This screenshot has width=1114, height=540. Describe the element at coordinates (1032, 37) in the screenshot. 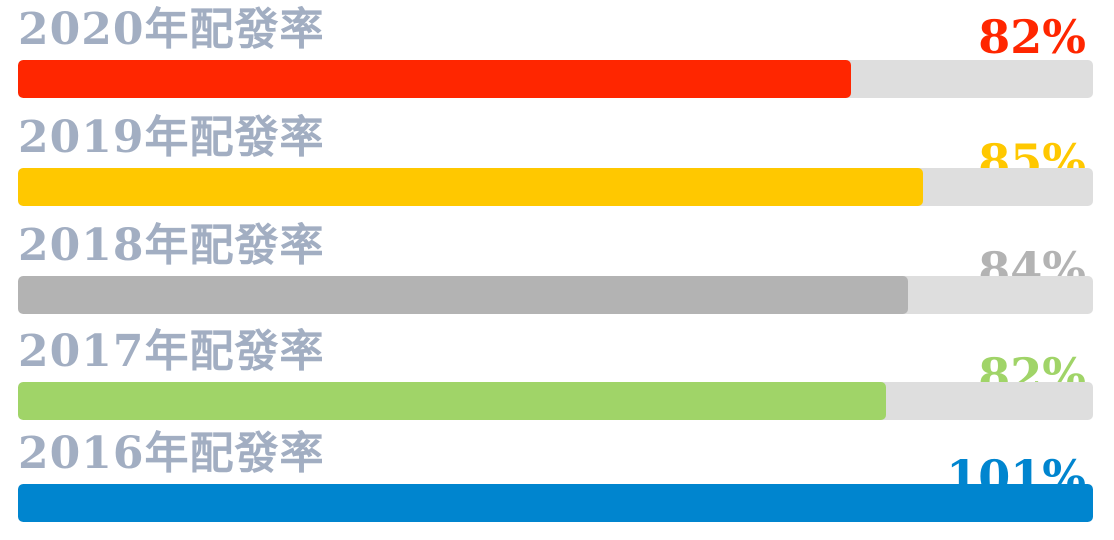

I see `value-label: 82%` at that location.